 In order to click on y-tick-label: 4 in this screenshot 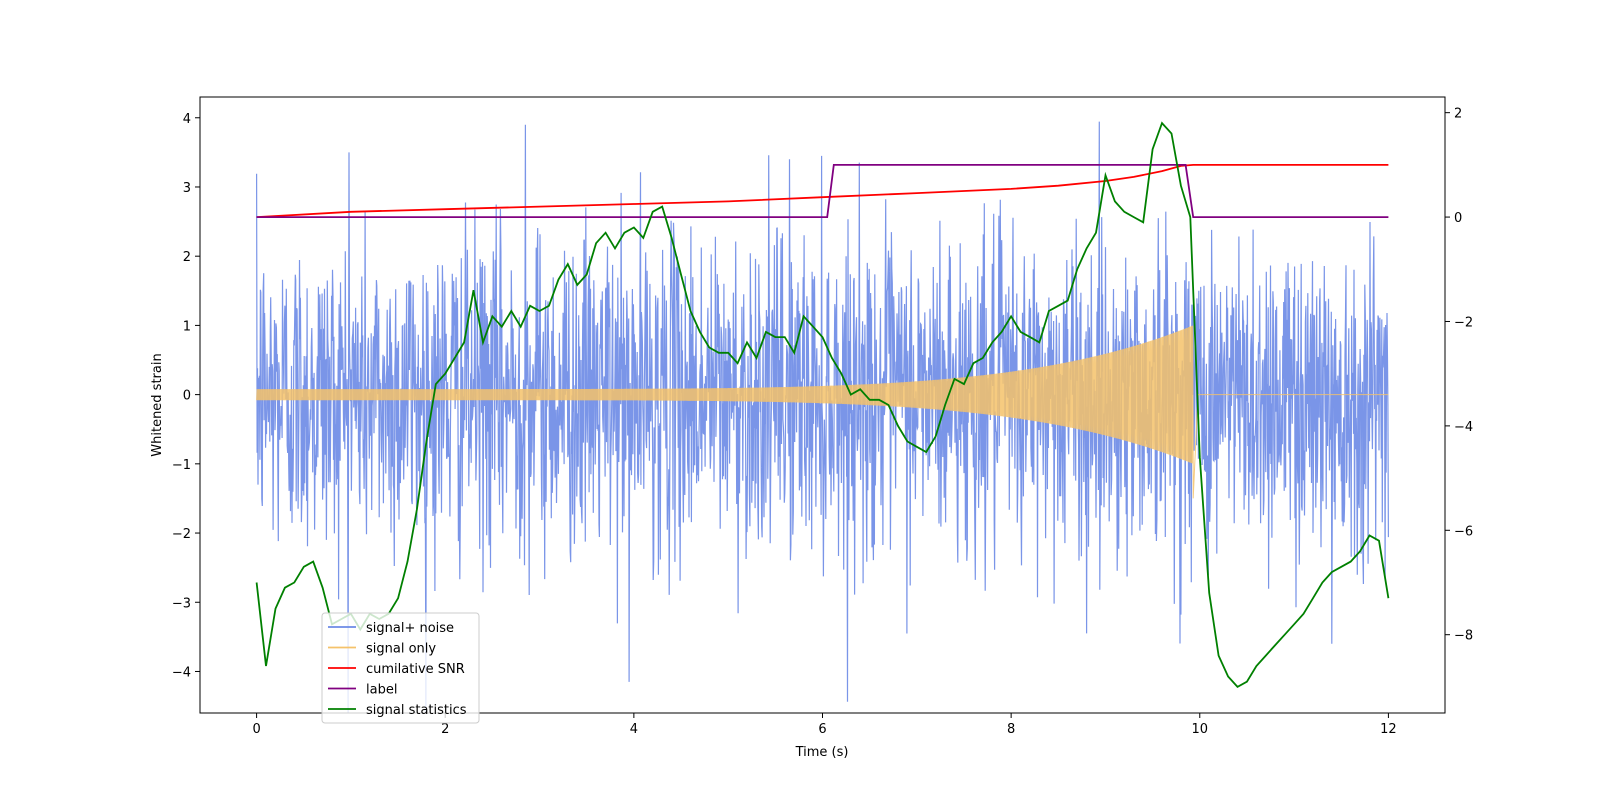, I will do `click(187, 119)`.